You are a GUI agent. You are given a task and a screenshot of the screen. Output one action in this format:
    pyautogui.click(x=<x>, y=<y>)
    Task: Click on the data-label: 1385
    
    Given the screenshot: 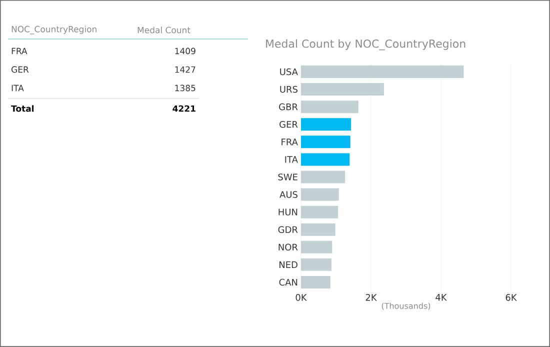 What is the action you would take?
    pyautogui.click(x=185, y=88)
    